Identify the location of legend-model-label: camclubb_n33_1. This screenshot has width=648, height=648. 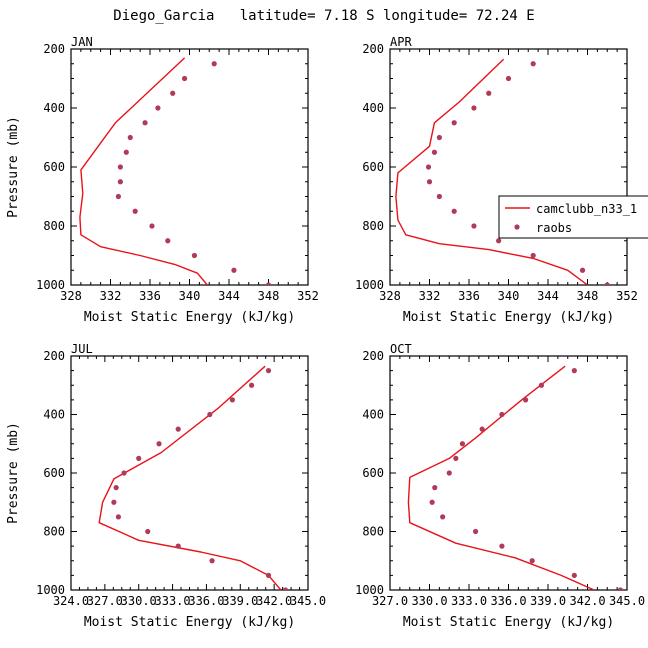
(586, 209).